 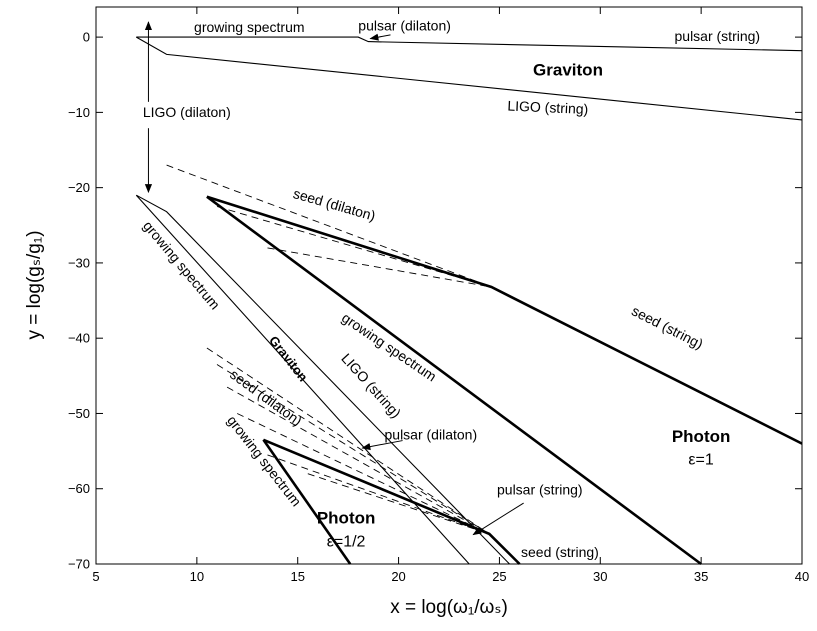 I want to click on y-tick-label: −70, so click(x=79, y=564).